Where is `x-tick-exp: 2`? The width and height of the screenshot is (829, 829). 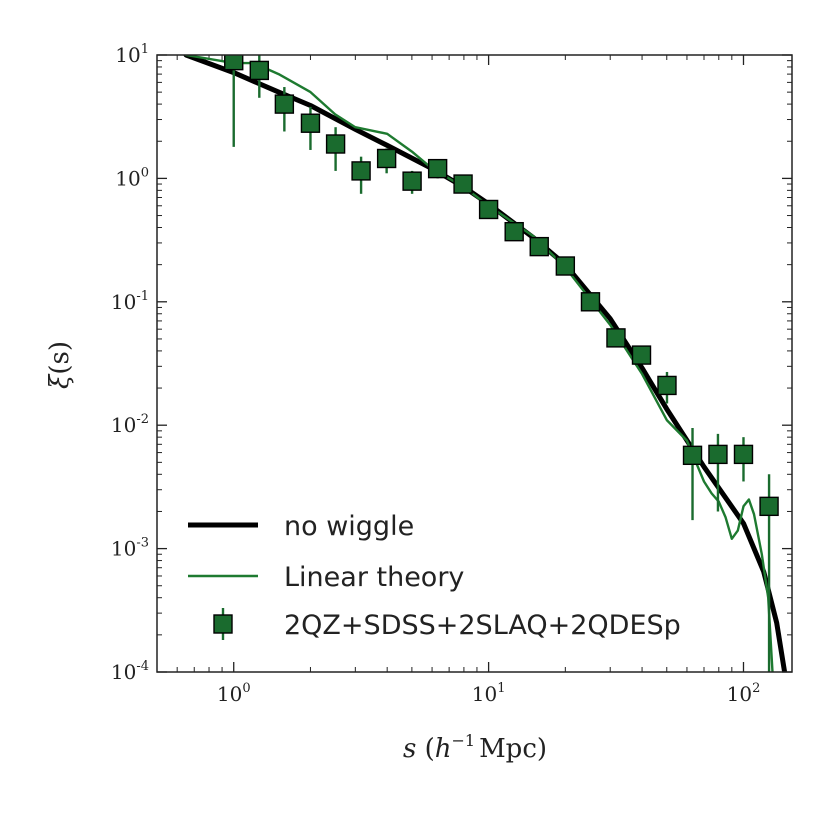
x-tick-exp: 2 is located at coordinates (756, 688).